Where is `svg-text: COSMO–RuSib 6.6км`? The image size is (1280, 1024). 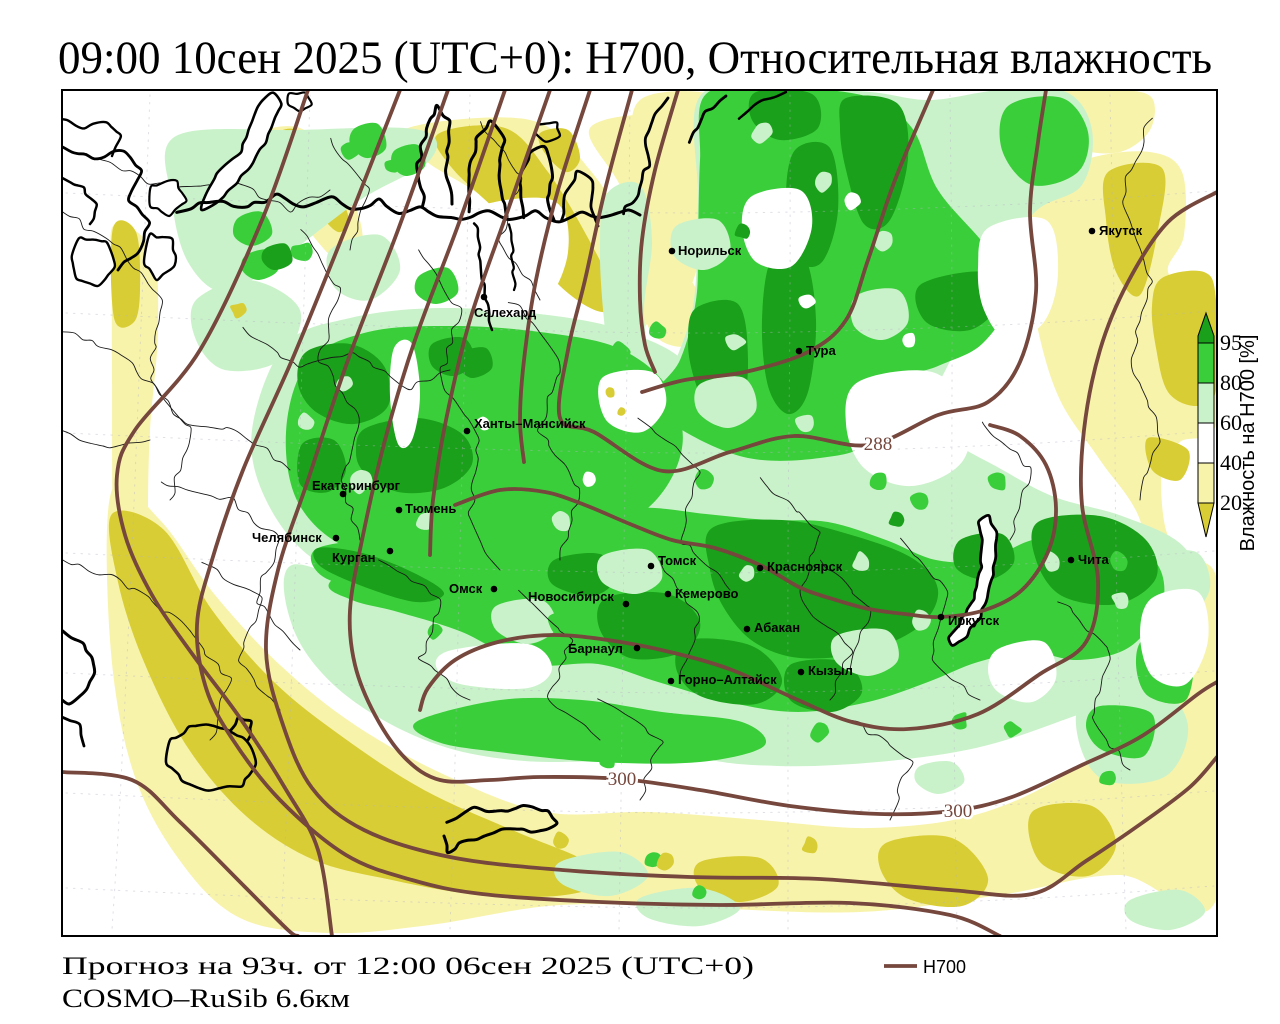 svg-text: COSMO–RuSib 6.6км is located at coordinates (206, 998).